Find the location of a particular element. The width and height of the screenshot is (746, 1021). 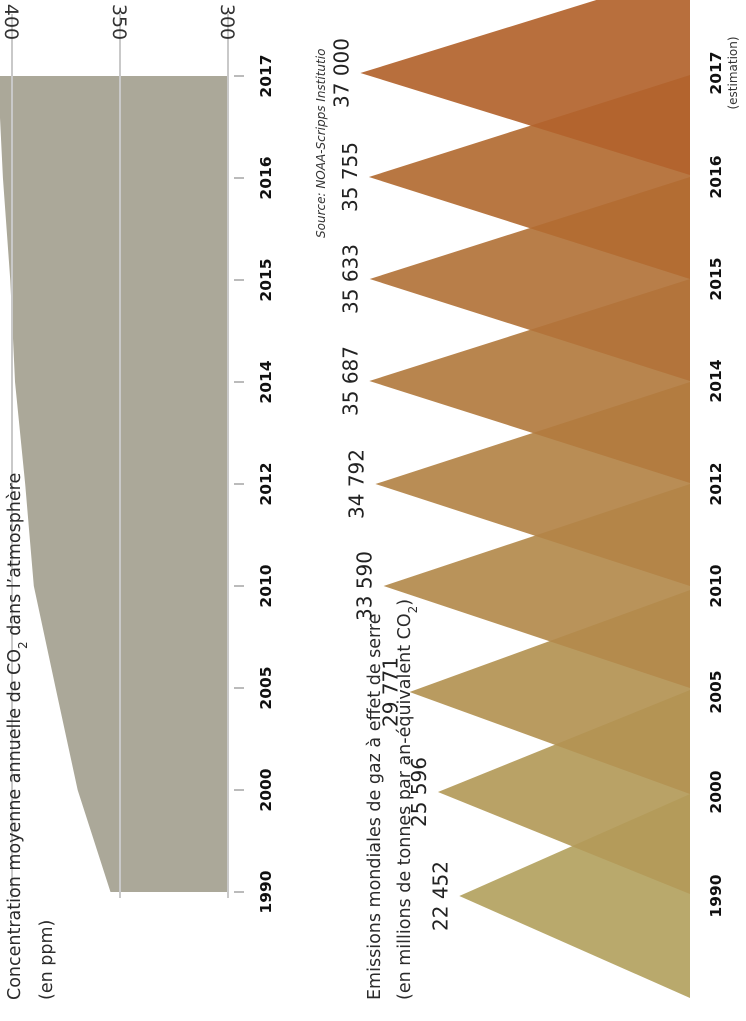

ghg-value-label: 29 771 is located at coordinates (391, 692).